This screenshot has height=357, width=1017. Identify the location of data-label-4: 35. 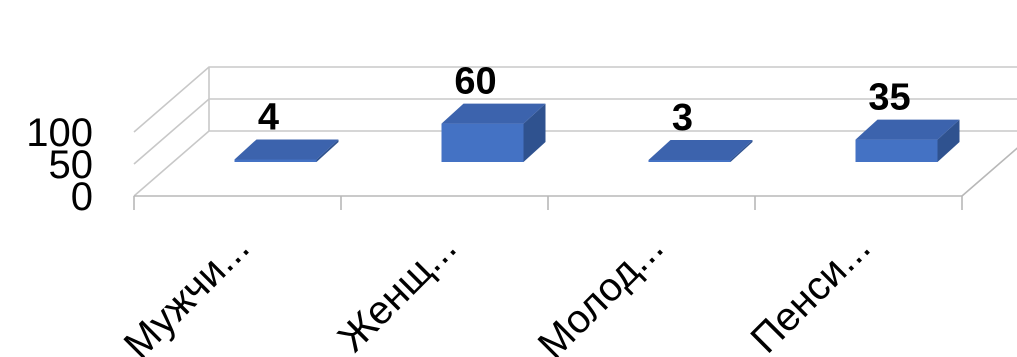
(889, 98).